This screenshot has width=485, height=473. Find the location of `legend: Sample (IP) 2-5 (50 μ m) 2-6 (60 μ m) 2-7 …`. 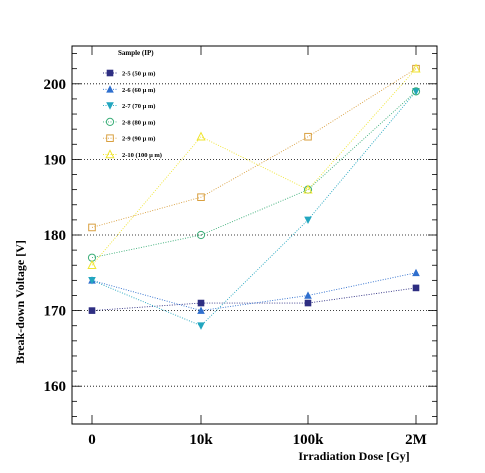

legend: Sample (IP) 2-5 (50 μ m) 2-6 (60 μ m) 2-7 … is located at coordinates (132, 104).